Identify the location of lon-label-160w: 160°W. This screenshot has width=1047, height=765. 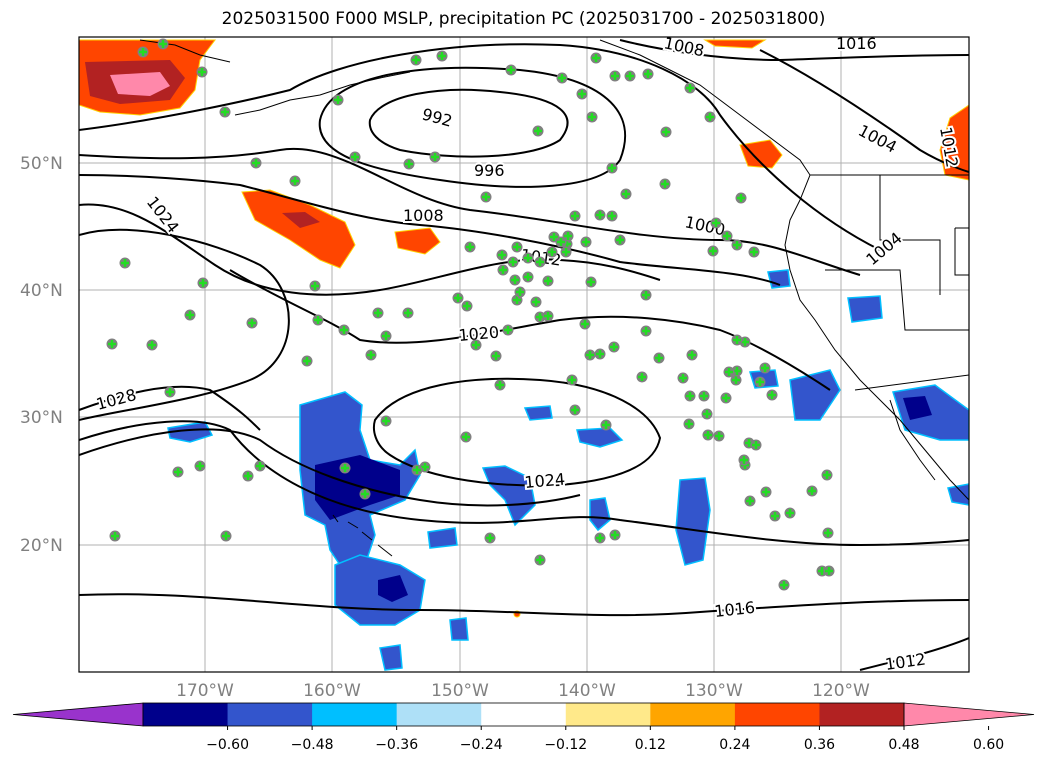
(332, 691).